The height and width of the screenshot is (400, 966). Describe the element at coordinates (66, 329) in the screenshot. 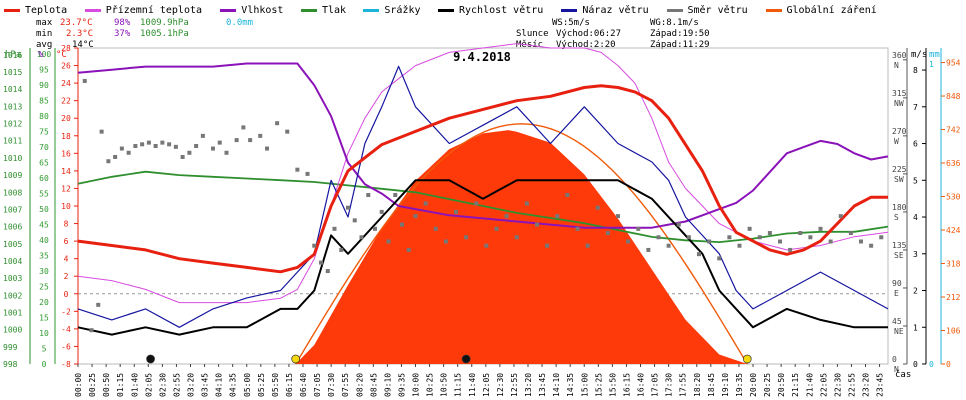

I see `temp-tick-label: -4` at that location.